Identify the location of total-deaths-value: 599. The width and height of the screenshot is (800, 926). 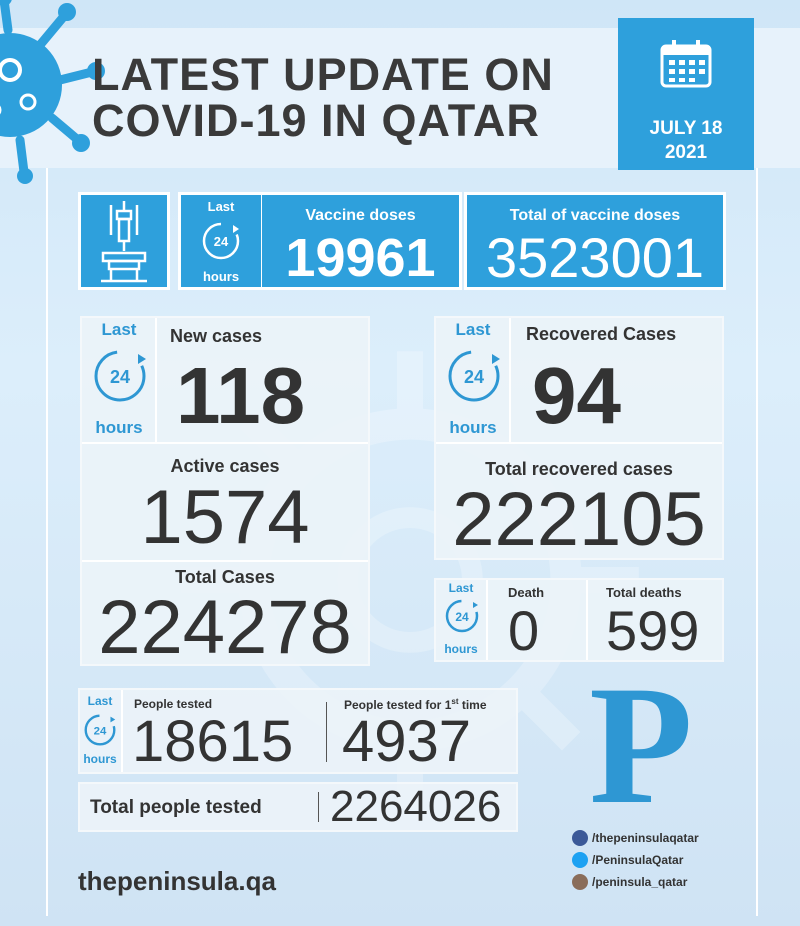
(653, 630).